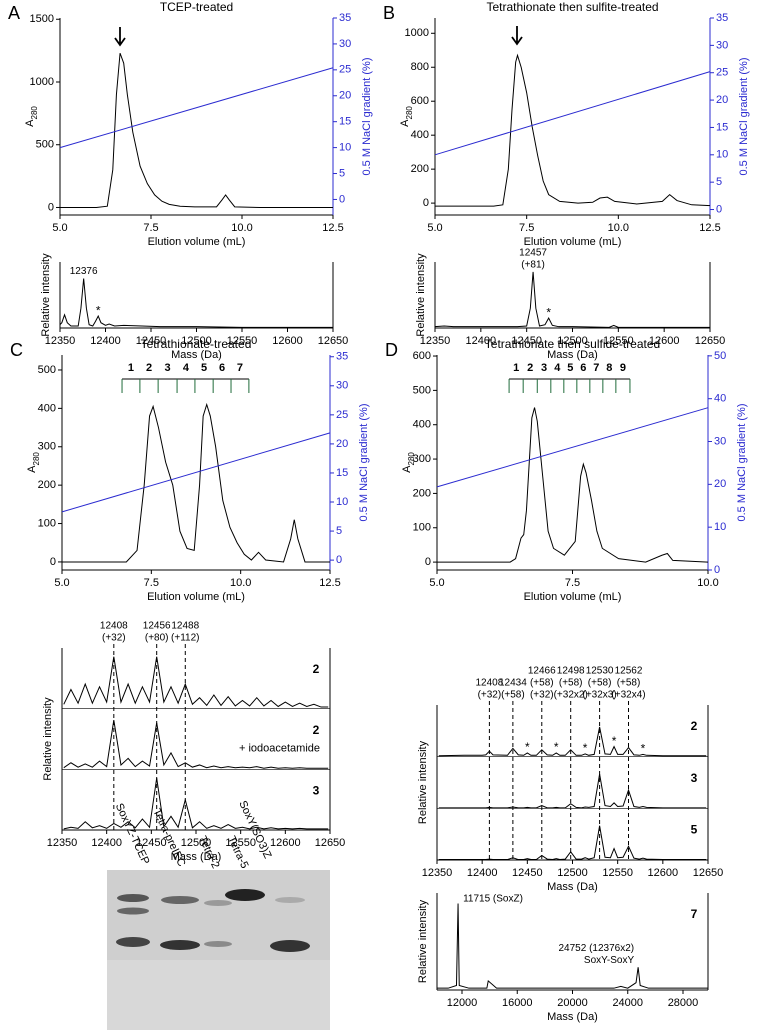  What do you see at coordinates (571, 695) in the screenshot?
I see `annotation: (+32x2)` at bounding box center [571, 695].